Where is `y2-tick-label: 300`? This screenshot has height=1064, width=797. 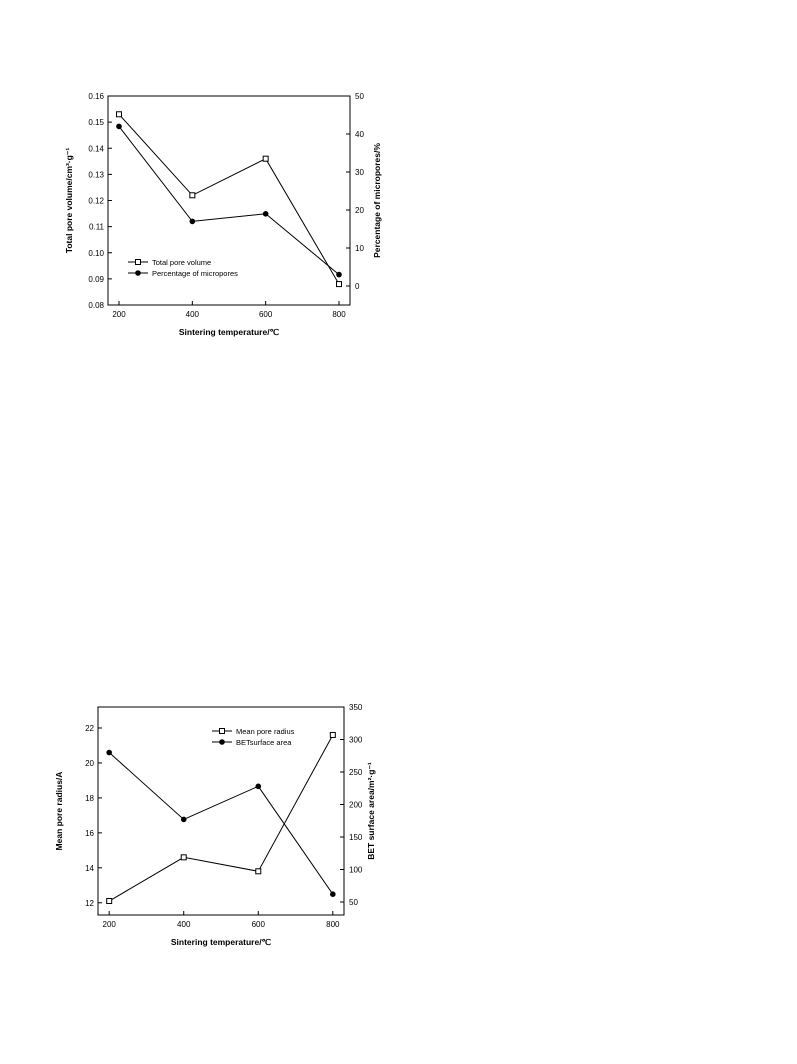
y2-tick-label: 300 is located at coordinates (356, 740).